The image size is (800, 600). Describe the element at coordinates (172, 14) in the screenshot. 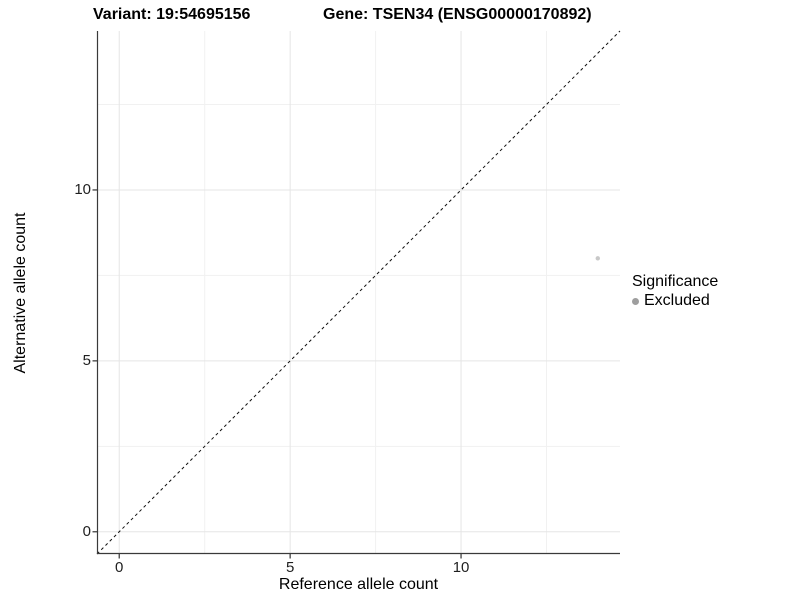

I see `plot-title-variant: Variant: 19:54695156` at that location.